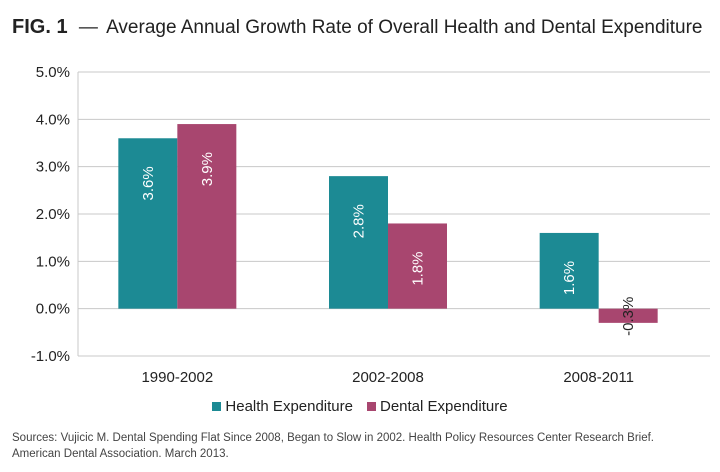 This screenshot has width=720, height=472. What do you see at coordinates (177, 377) in the screenshot?
I see `x-category-label: 1990-2002` at bounding box center [177, 377].